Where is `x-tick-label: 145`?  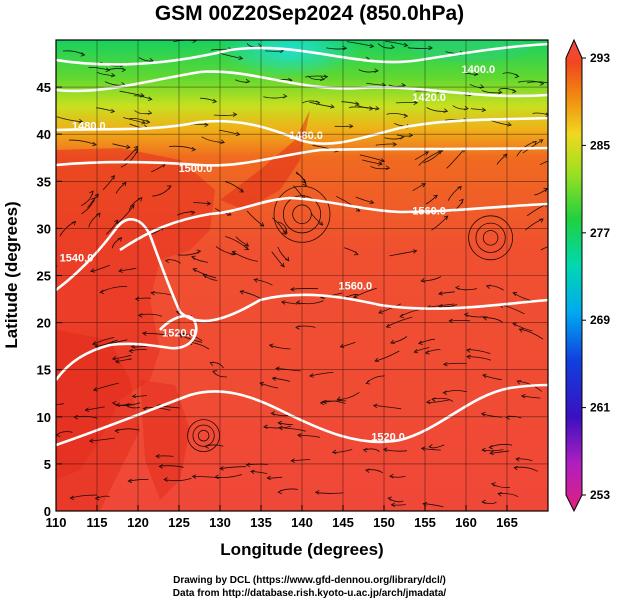 x-tick-label: 145 is located at coordinates (343, 522).